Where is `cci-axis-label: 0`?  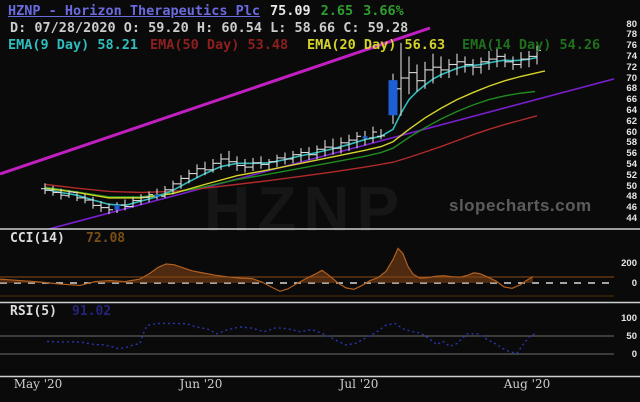
cci-axis-label: 0 is located at coordinates (634, 283).